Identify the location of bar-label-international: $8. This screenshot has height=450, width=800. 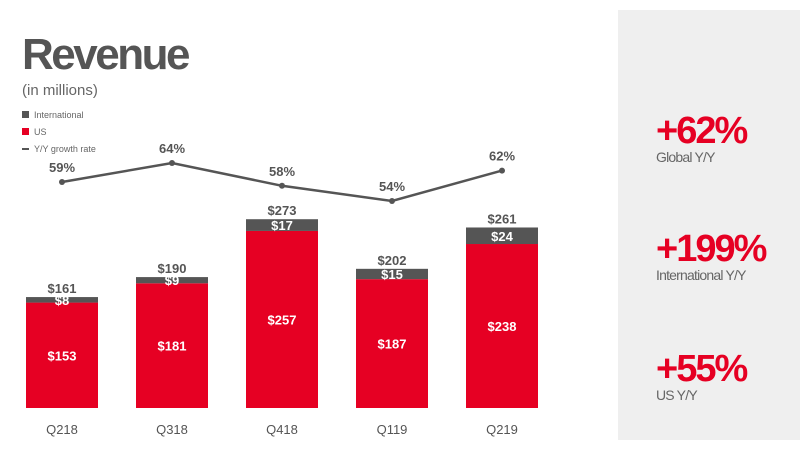
(62, 300).